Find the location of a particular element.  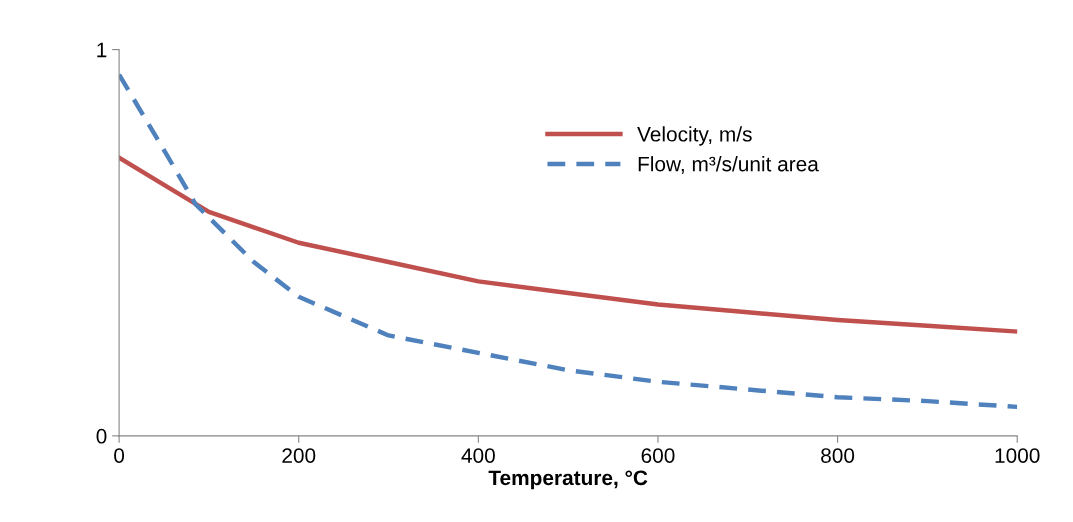

x-tick-label: 0 is located at coordinates (119, 455).